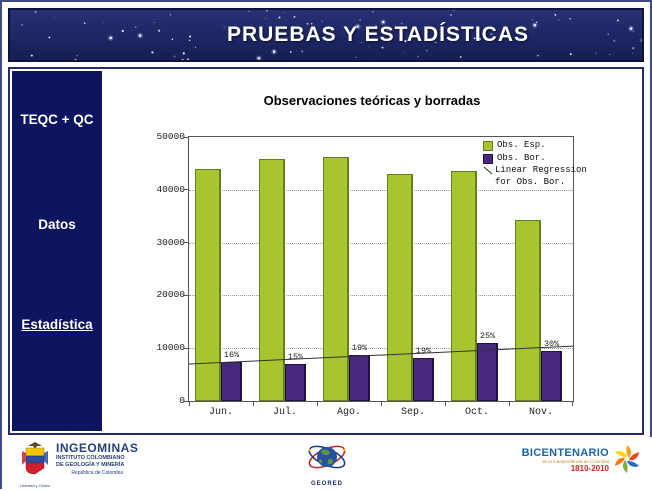 This screenshot has height=491, width=652. Describe the element at coordinates (164, 189) in the screenshot. I see `y-axis-label: 40000` at that location.